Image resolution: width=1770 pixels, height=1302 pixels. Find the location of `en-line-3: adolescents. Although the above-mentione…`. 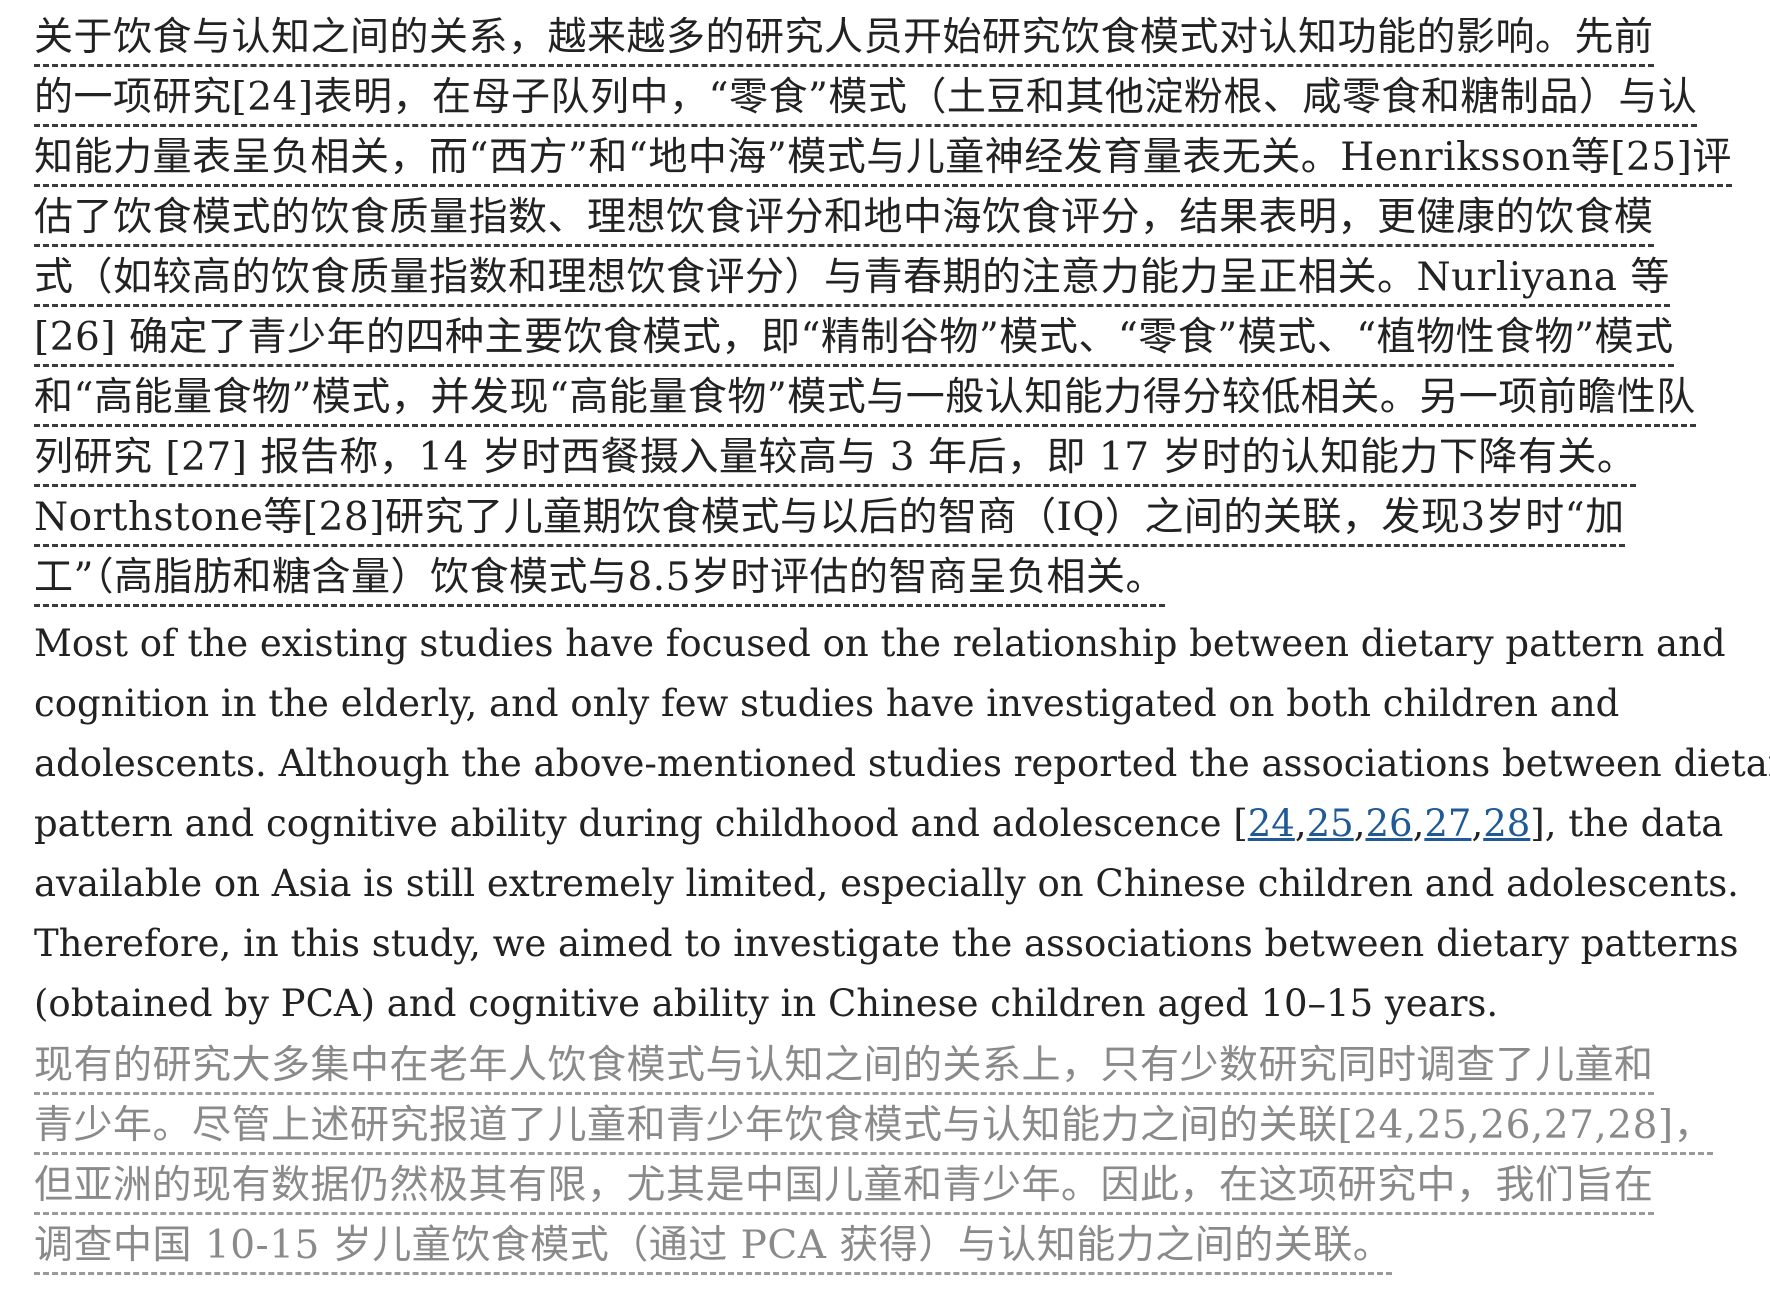

en-line-3: adolescents. Although the above-mentione… is located at coordinates (902, 763).